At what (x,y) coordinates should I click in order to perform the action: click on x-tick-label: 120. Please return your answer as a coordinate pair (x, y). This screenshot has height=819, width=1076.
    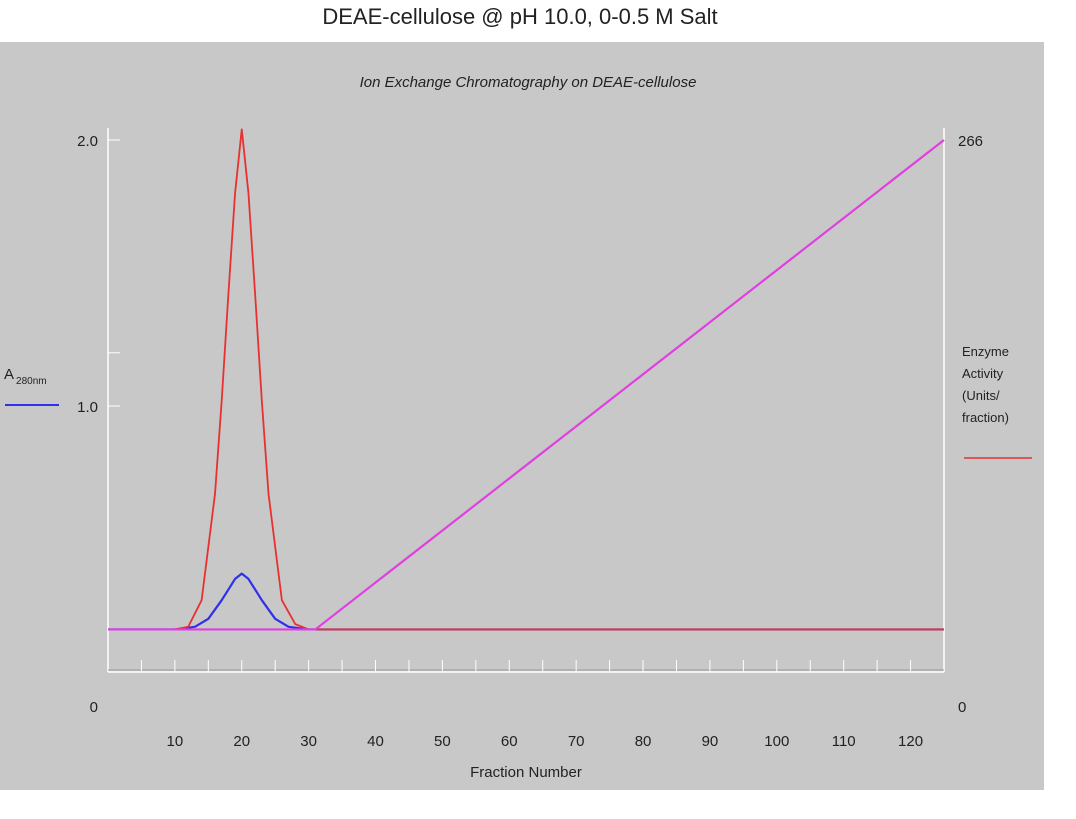
    Looking at the image, I should click on (910, 741).